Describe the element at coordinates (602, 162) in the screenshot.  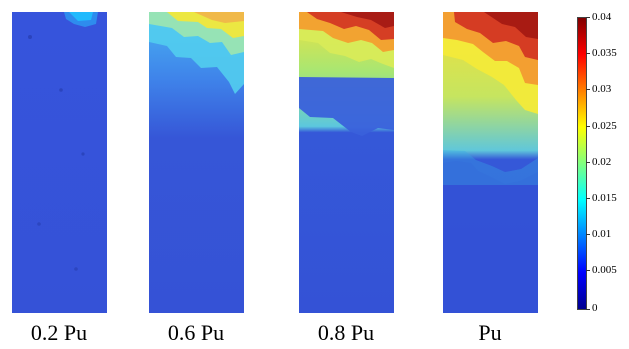
I see `colorbar-label-0-02: 0.02` at that location.